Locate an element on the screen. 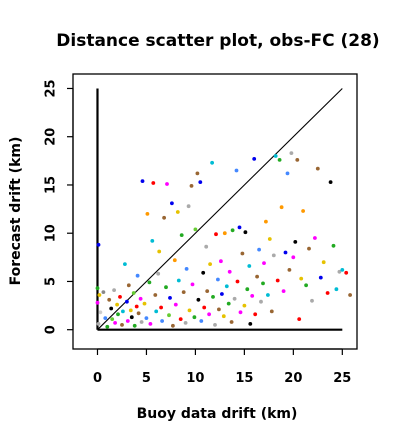 The width and height of the screenshot is (400, 445). x-tick-label: 5 is located at coordinates (146, 378).